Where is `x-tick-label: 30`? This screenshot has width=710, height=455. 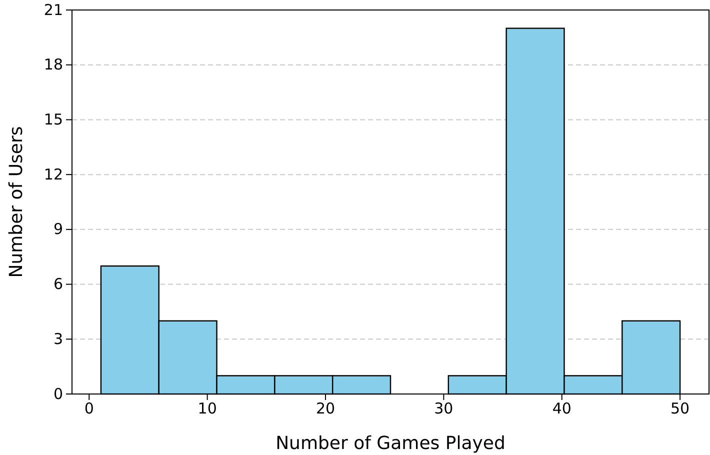
x-tick-label: 30 is located at coordinates (444, 409).